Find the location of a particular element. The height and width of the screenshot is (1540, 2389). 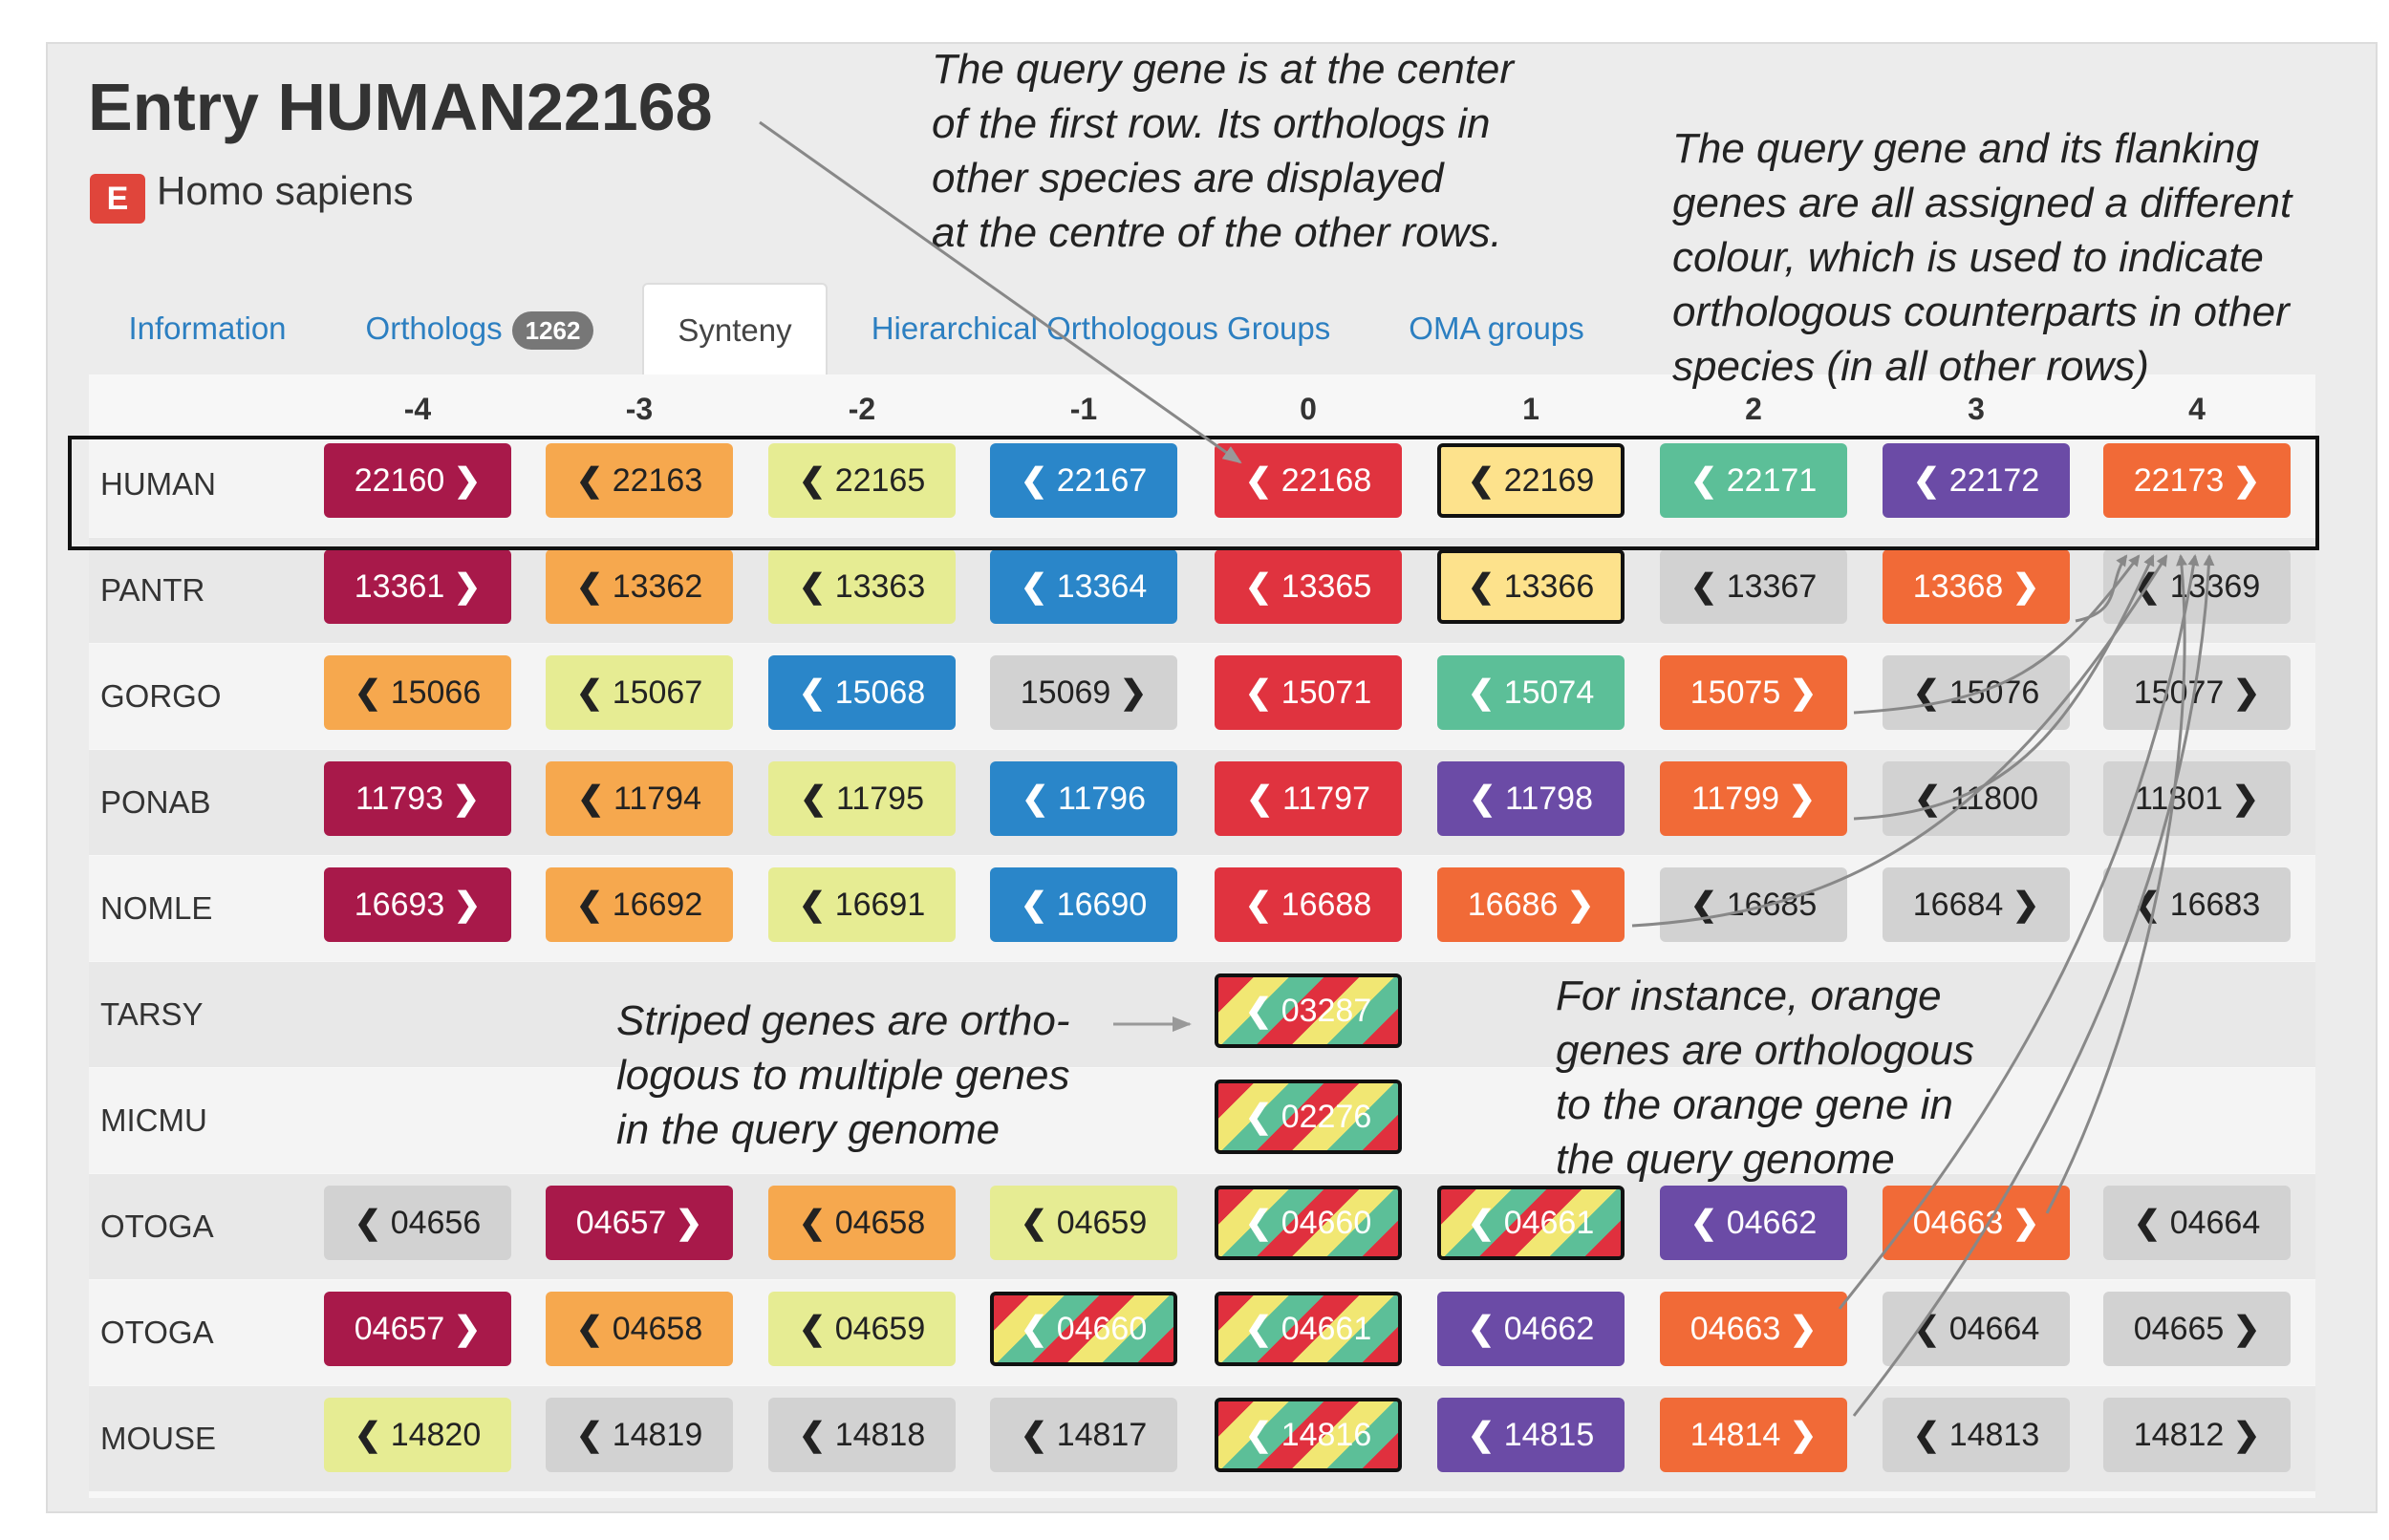

gene-block: ❮ 11797 is located at coordinates (1308, 798).